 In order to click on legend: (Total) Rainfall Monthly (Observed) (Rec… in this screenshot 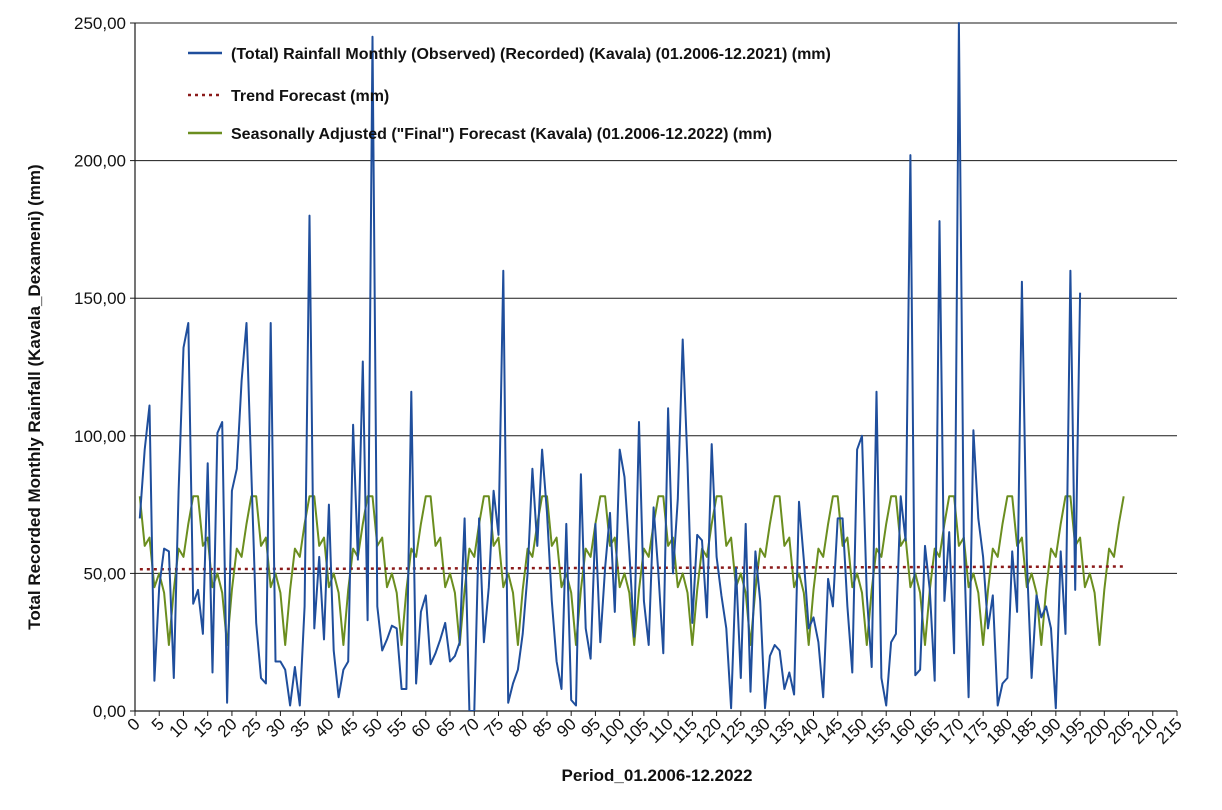, I will do `click(509, 94)`.